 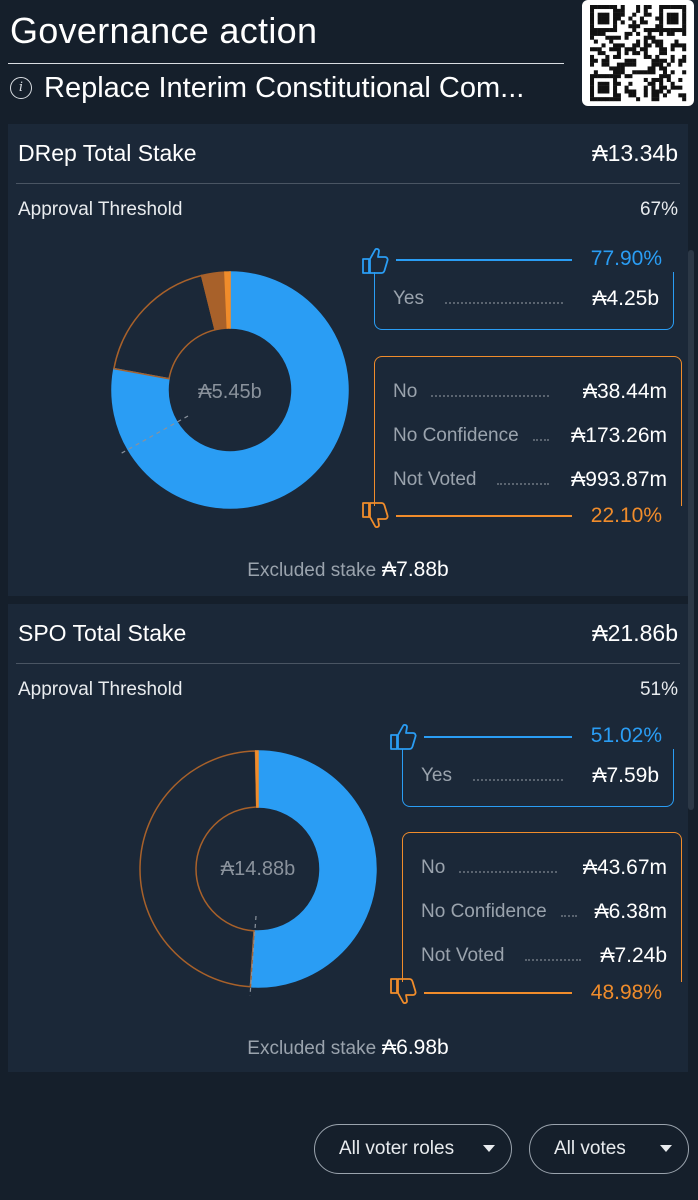 What do you see at coordinates (625, 298) in the screenshot?
I see `drep-yes-value: ₳4.25b` at bounding box center [625, 298].